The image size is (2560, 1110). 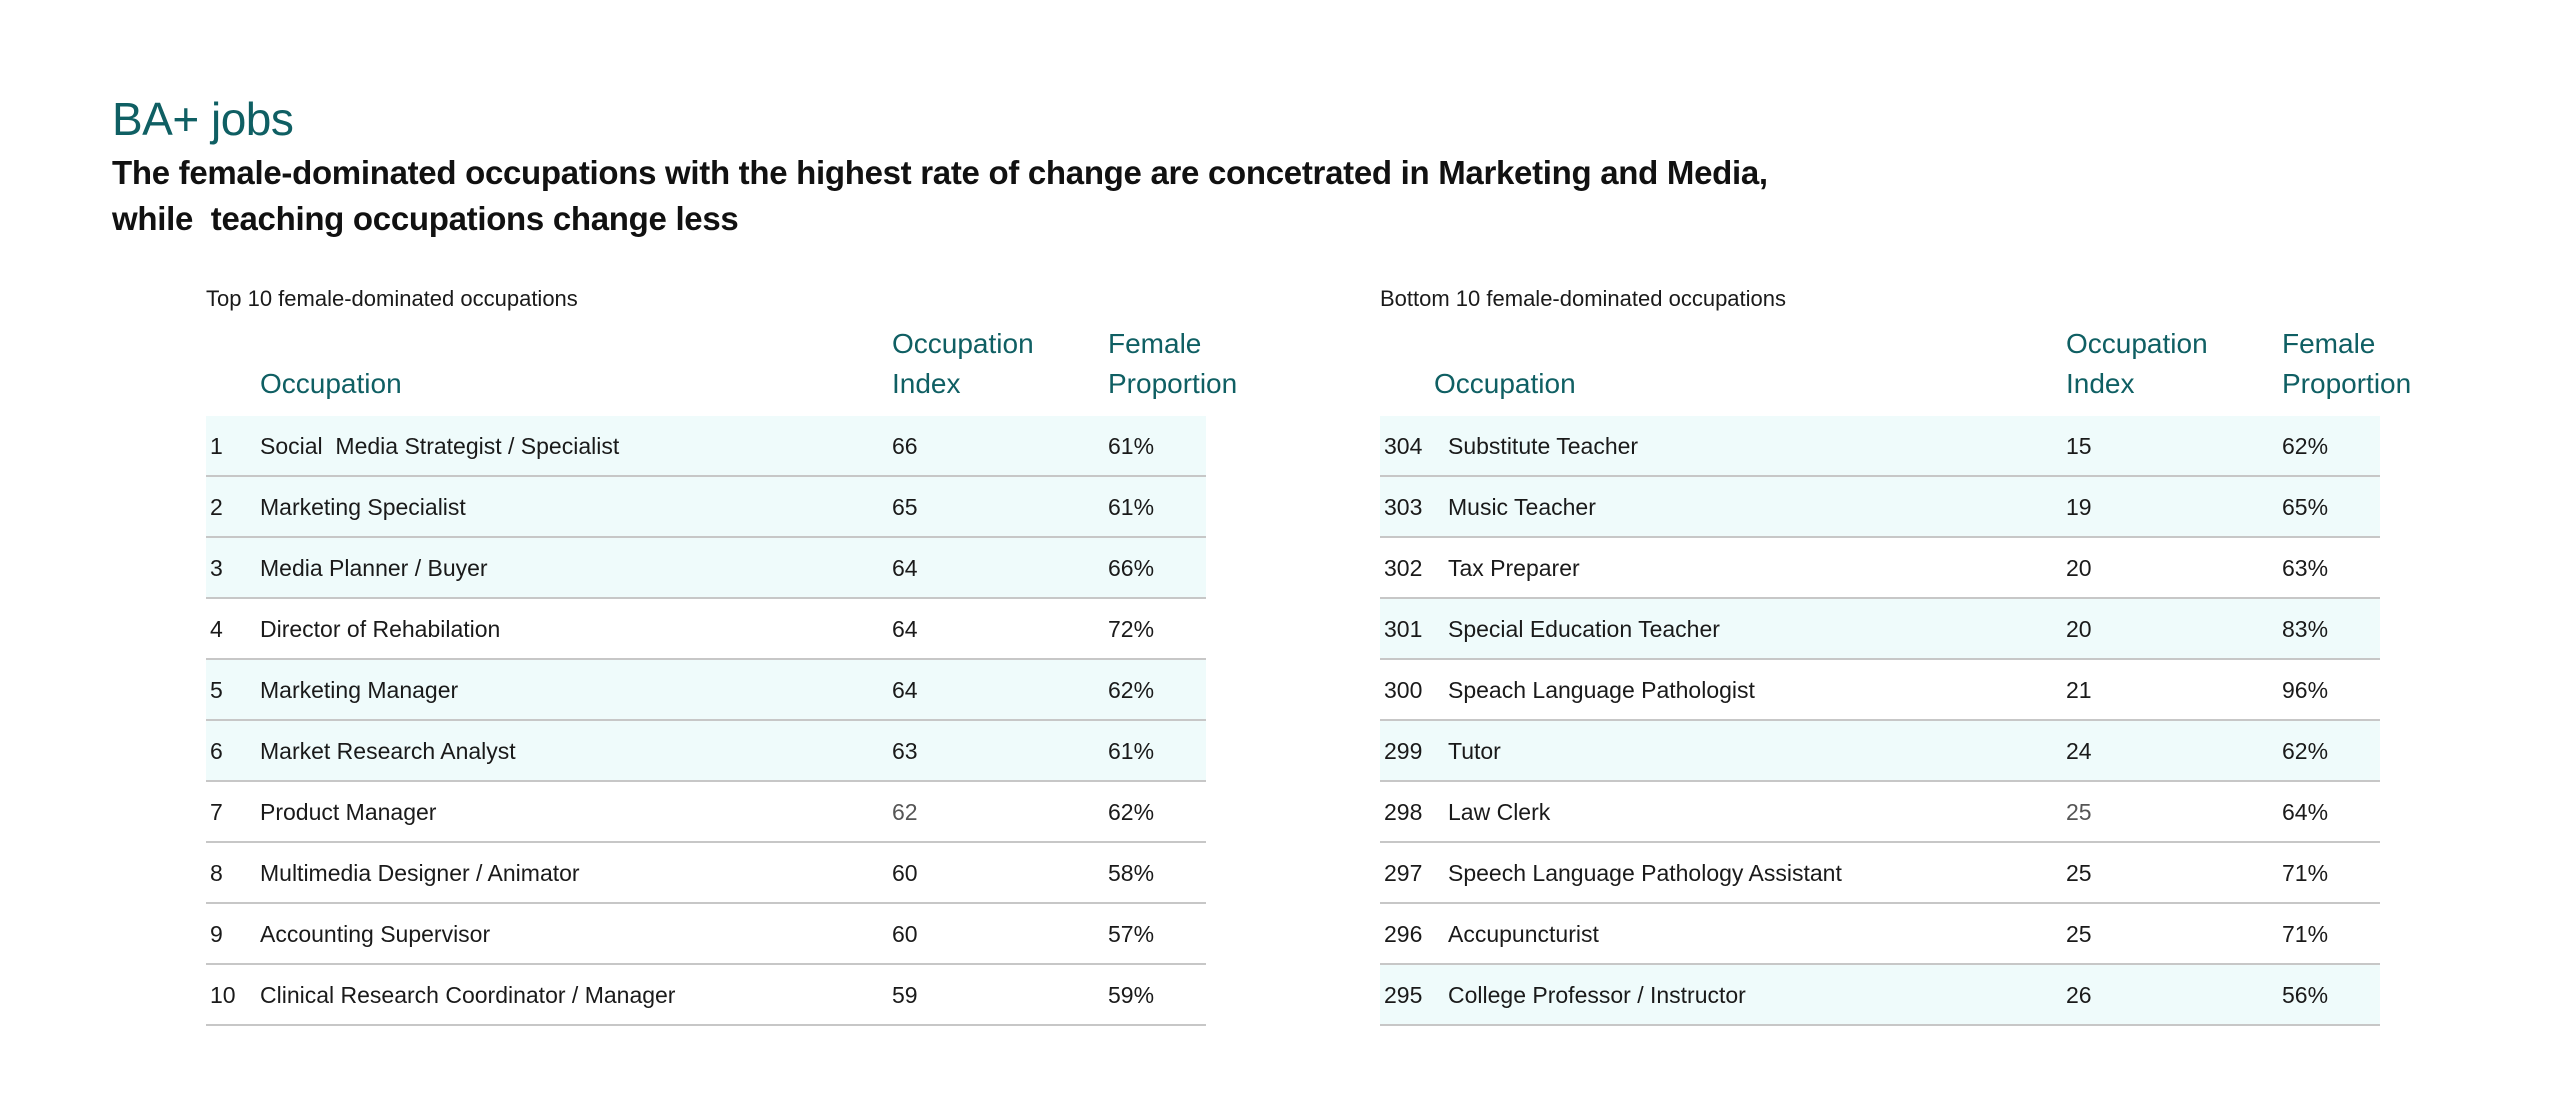 I want to click on table-row: 303 Music Teacher 19 65%, so click(x=1880, y=507).